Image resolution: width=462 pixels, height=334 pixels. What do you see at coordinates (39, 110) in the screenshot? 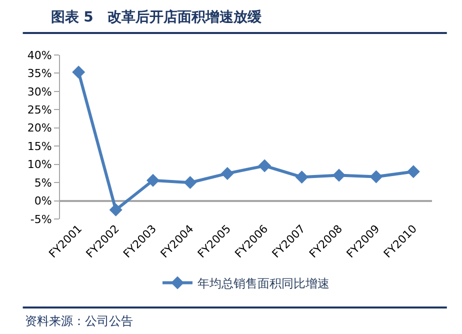
I see `y-tick-label: 25%` at bounding box center [39, 110].